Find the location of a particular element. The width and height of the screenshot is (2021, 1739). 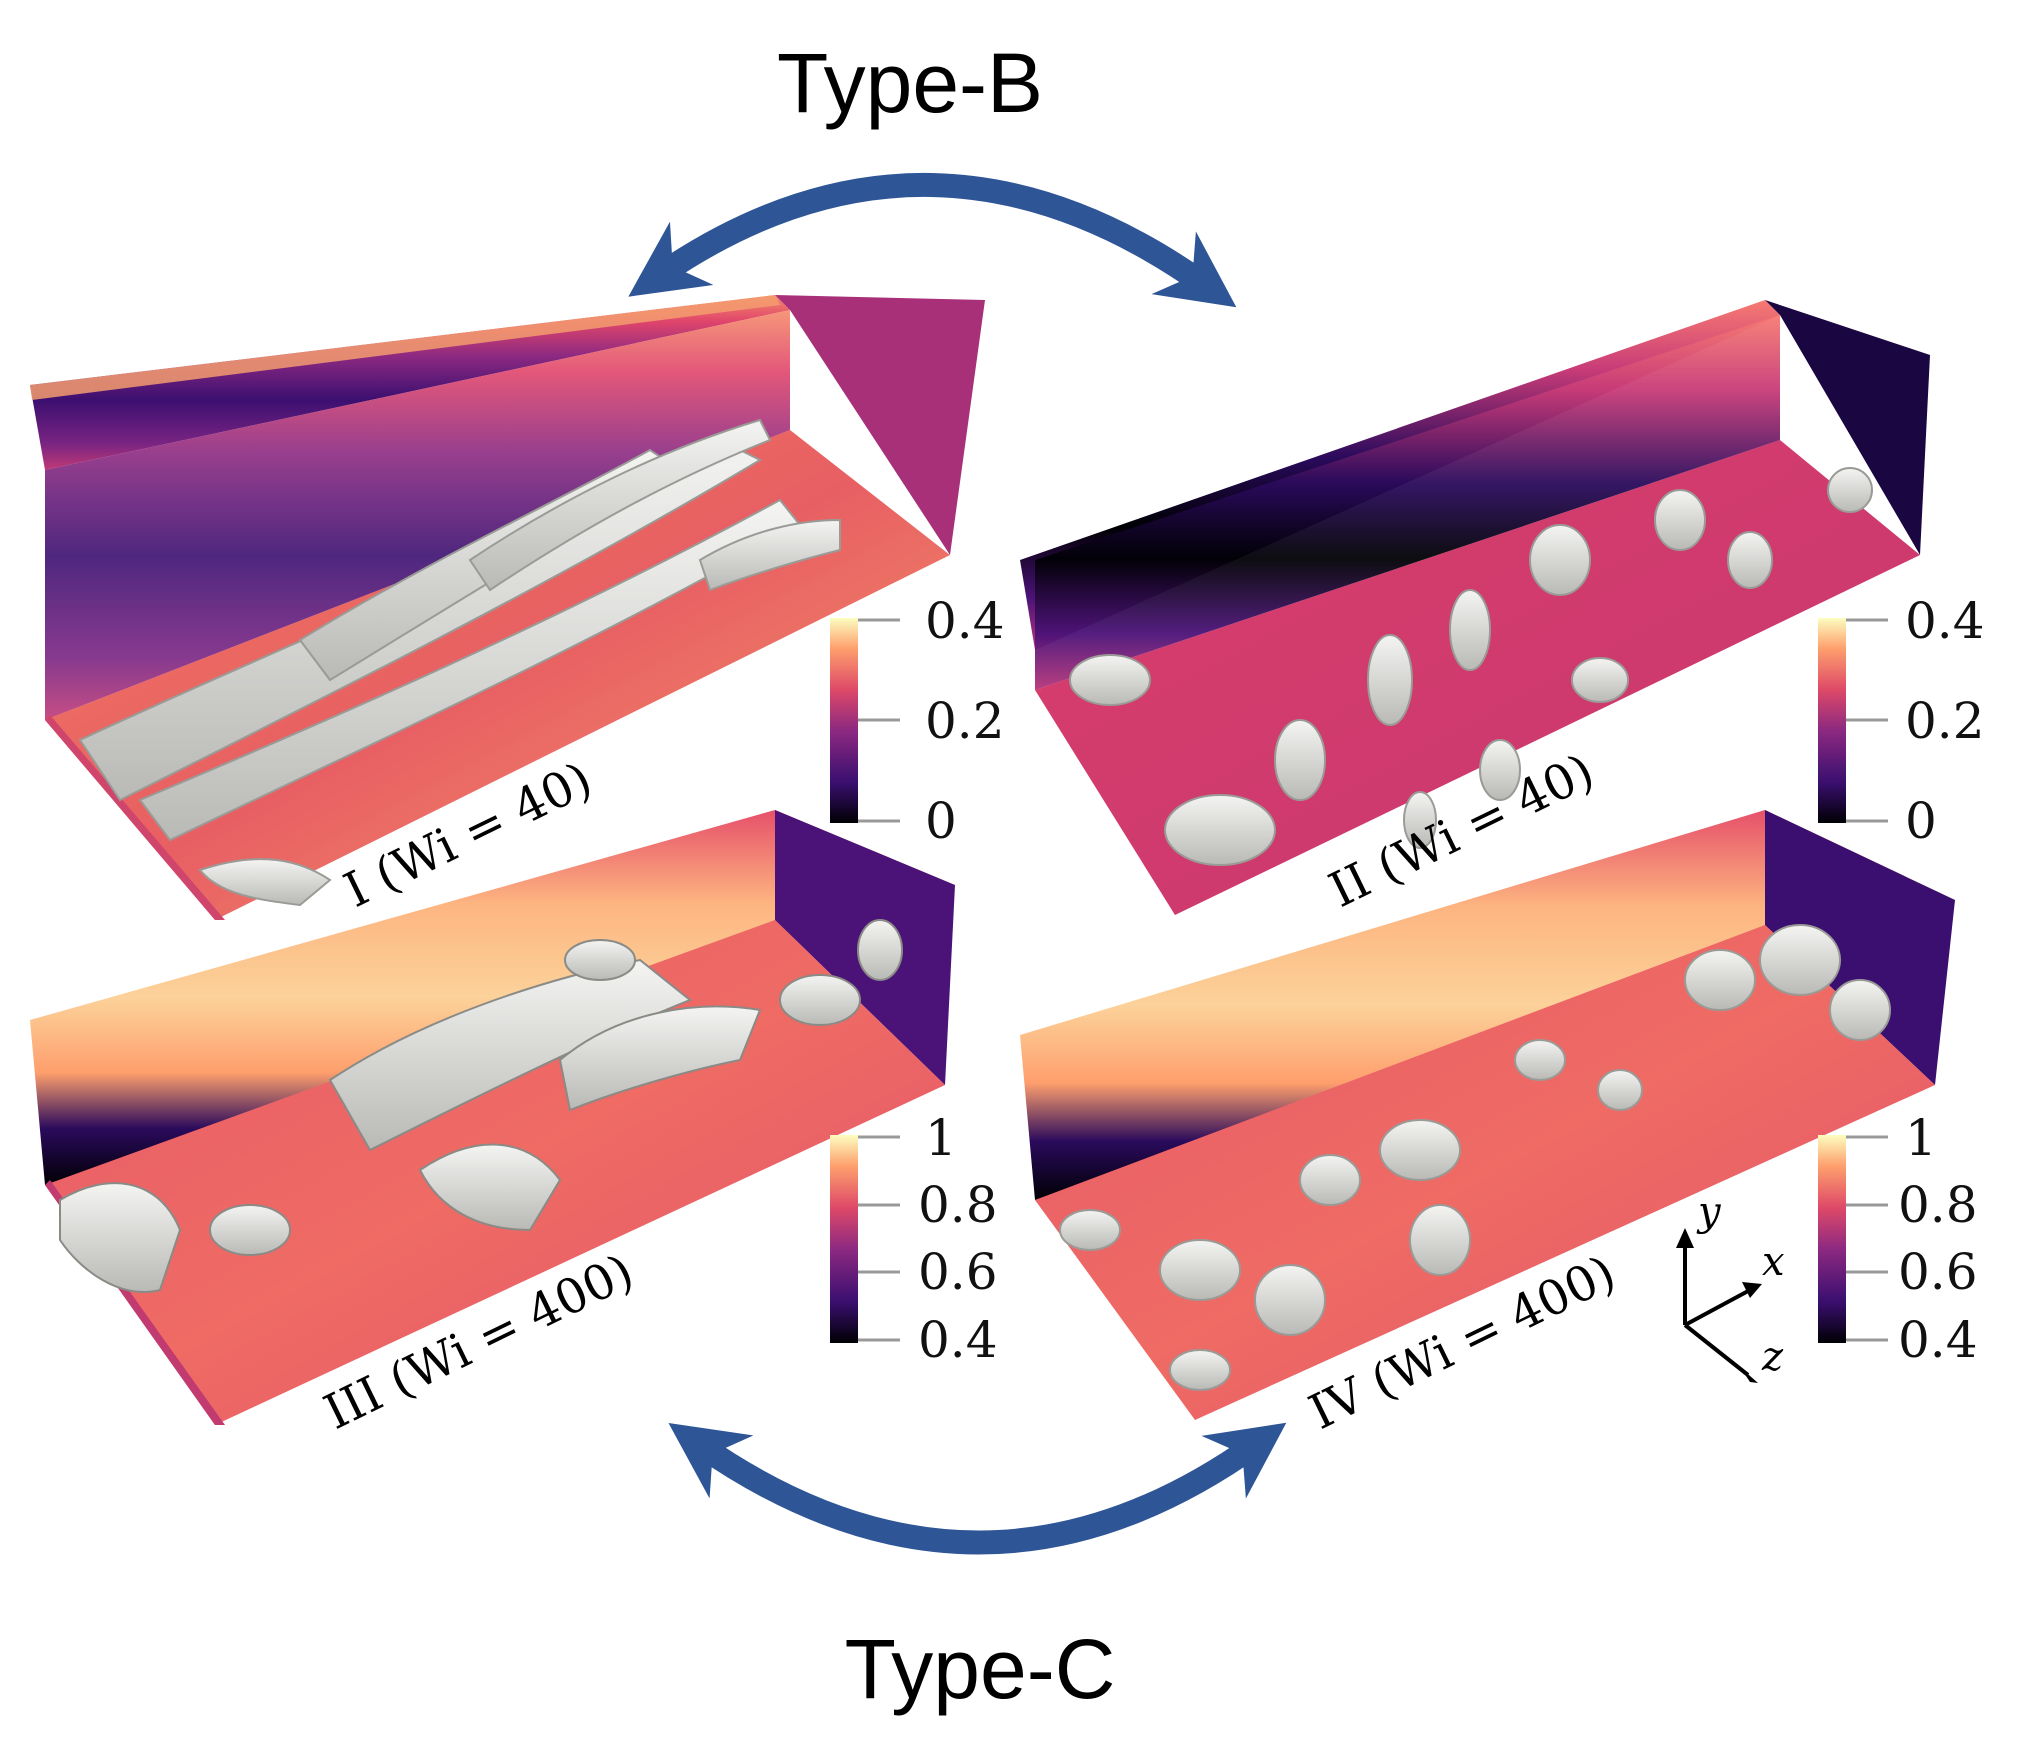

colorbar-II-bar is located at coordinates (1832, 720).